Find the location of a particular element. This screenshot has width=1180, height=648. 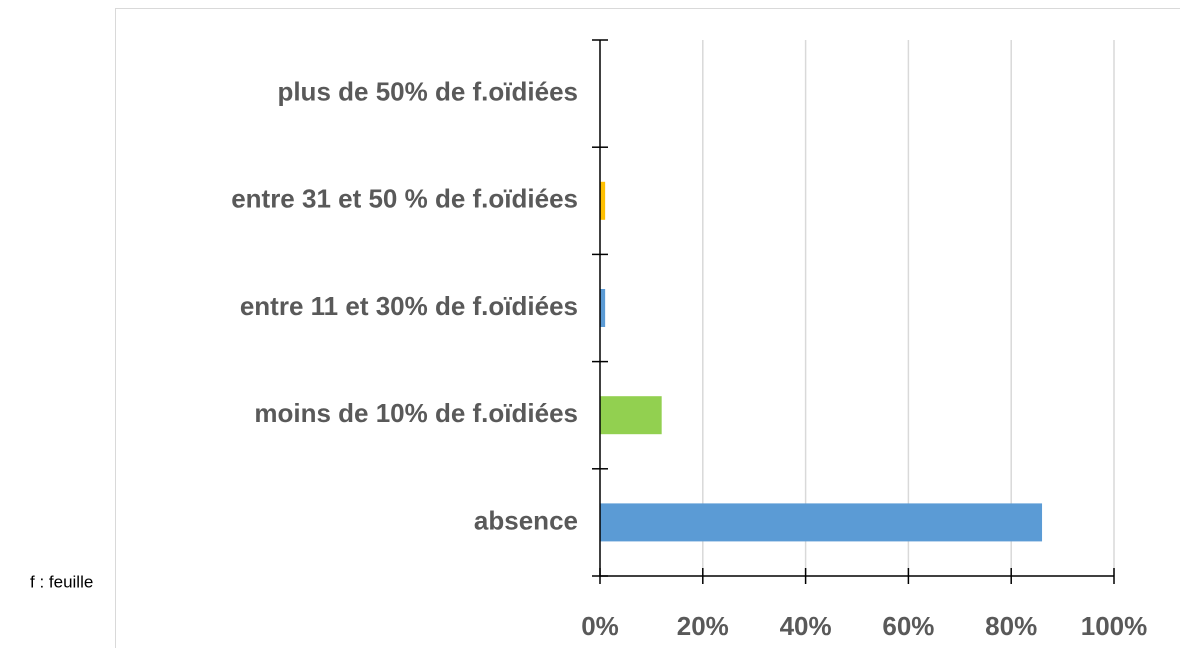

x-tick-label: 0% is located at coordinates (600, 626).